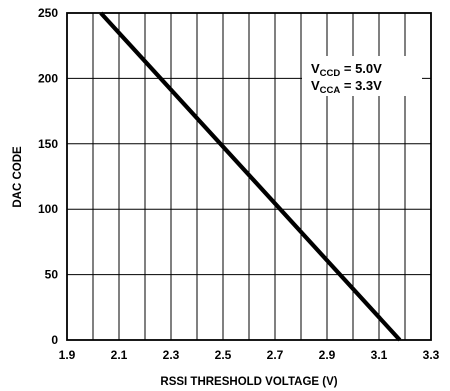 This screenshot has height=391, width=450. What do you see at coordinates (327, 355) in the screenshot?
I see `x-tick-label: 2.9` at bounding box center [327, 355].